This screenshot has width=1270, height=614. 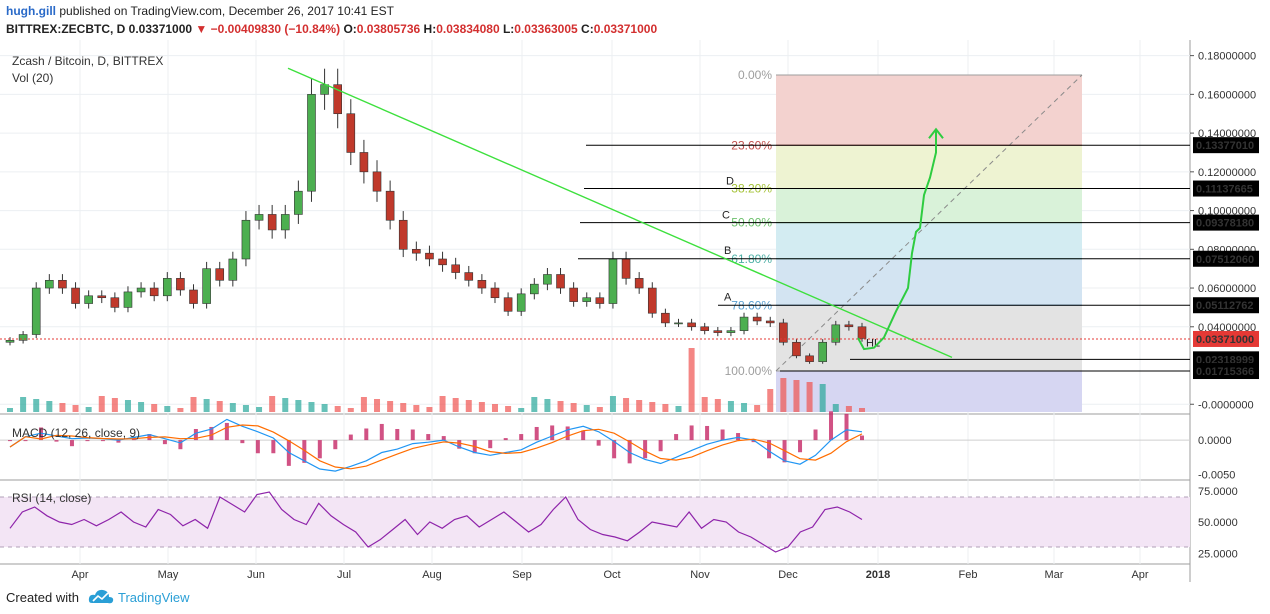 What do you see at coordinates (1225, 260) in the screenshot?
I see `price-tag-label: 0.07512060` at bounding box center [1225, 260].